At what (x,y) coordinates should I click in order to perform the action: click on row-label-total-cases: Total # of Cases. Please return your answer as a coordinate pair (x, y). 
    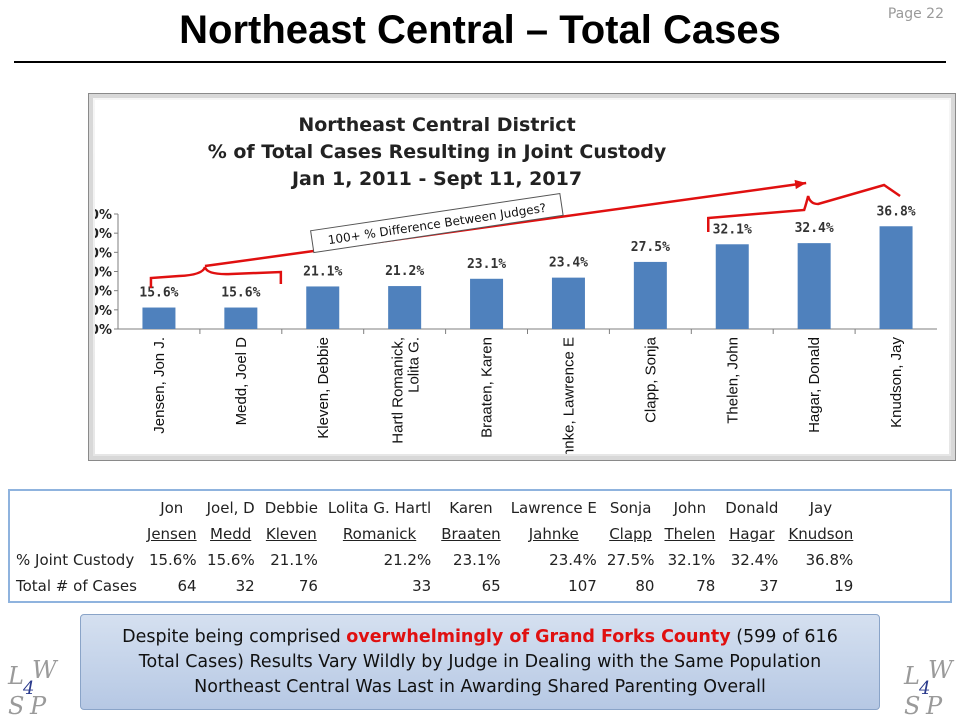
    Looking at the image, I should click on (76, 586).